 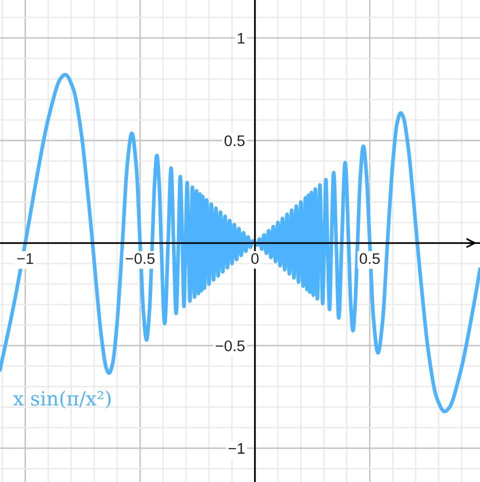 I want to click on x-tick-label: 0.5, so click(x=370, y=258).